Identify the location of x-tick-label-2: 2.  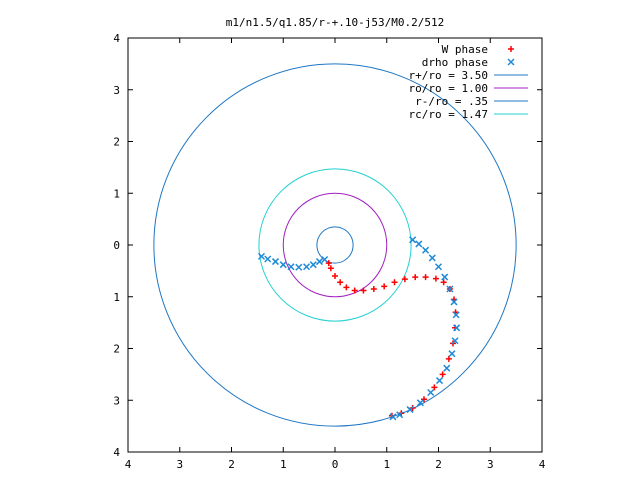
(231, 464).